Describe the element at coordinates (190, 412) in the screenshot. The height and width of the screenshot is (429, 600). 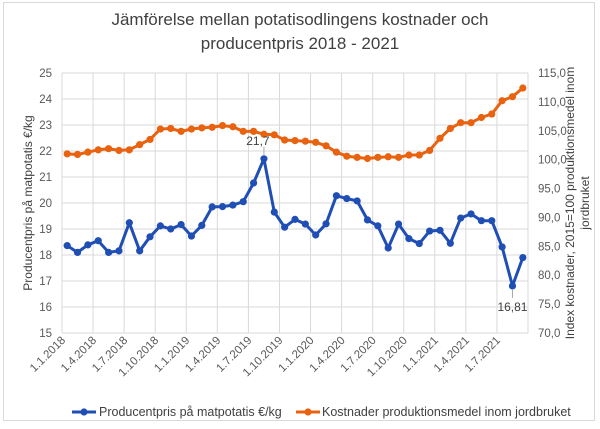
I see `legend-label-producer-price: Producentpris på matpotatis €/kg` at that location.